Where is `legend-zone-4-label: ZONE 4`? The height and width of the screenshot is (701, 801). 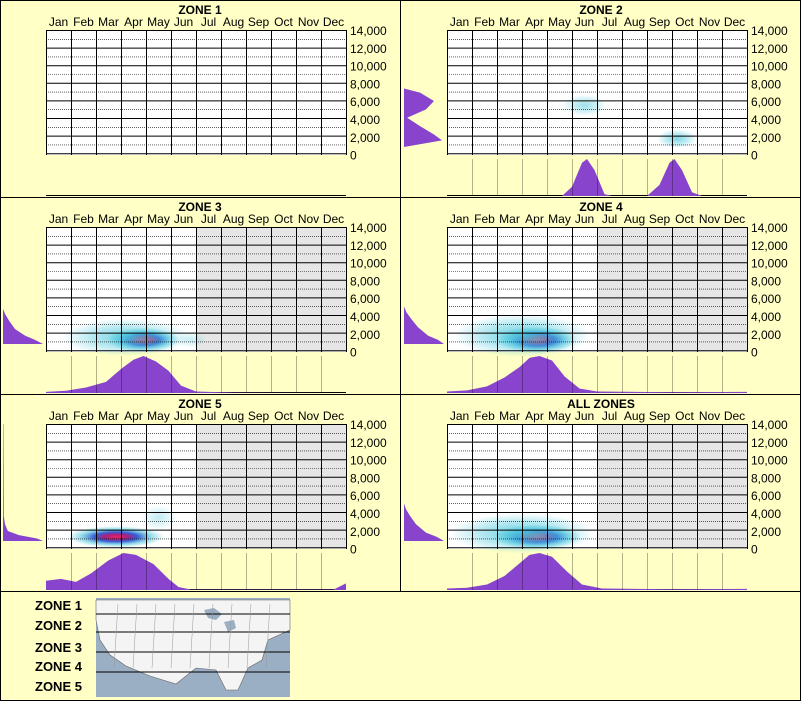
legend-zone-4-label: ZONE 4 is located at coordinates (58, 666).